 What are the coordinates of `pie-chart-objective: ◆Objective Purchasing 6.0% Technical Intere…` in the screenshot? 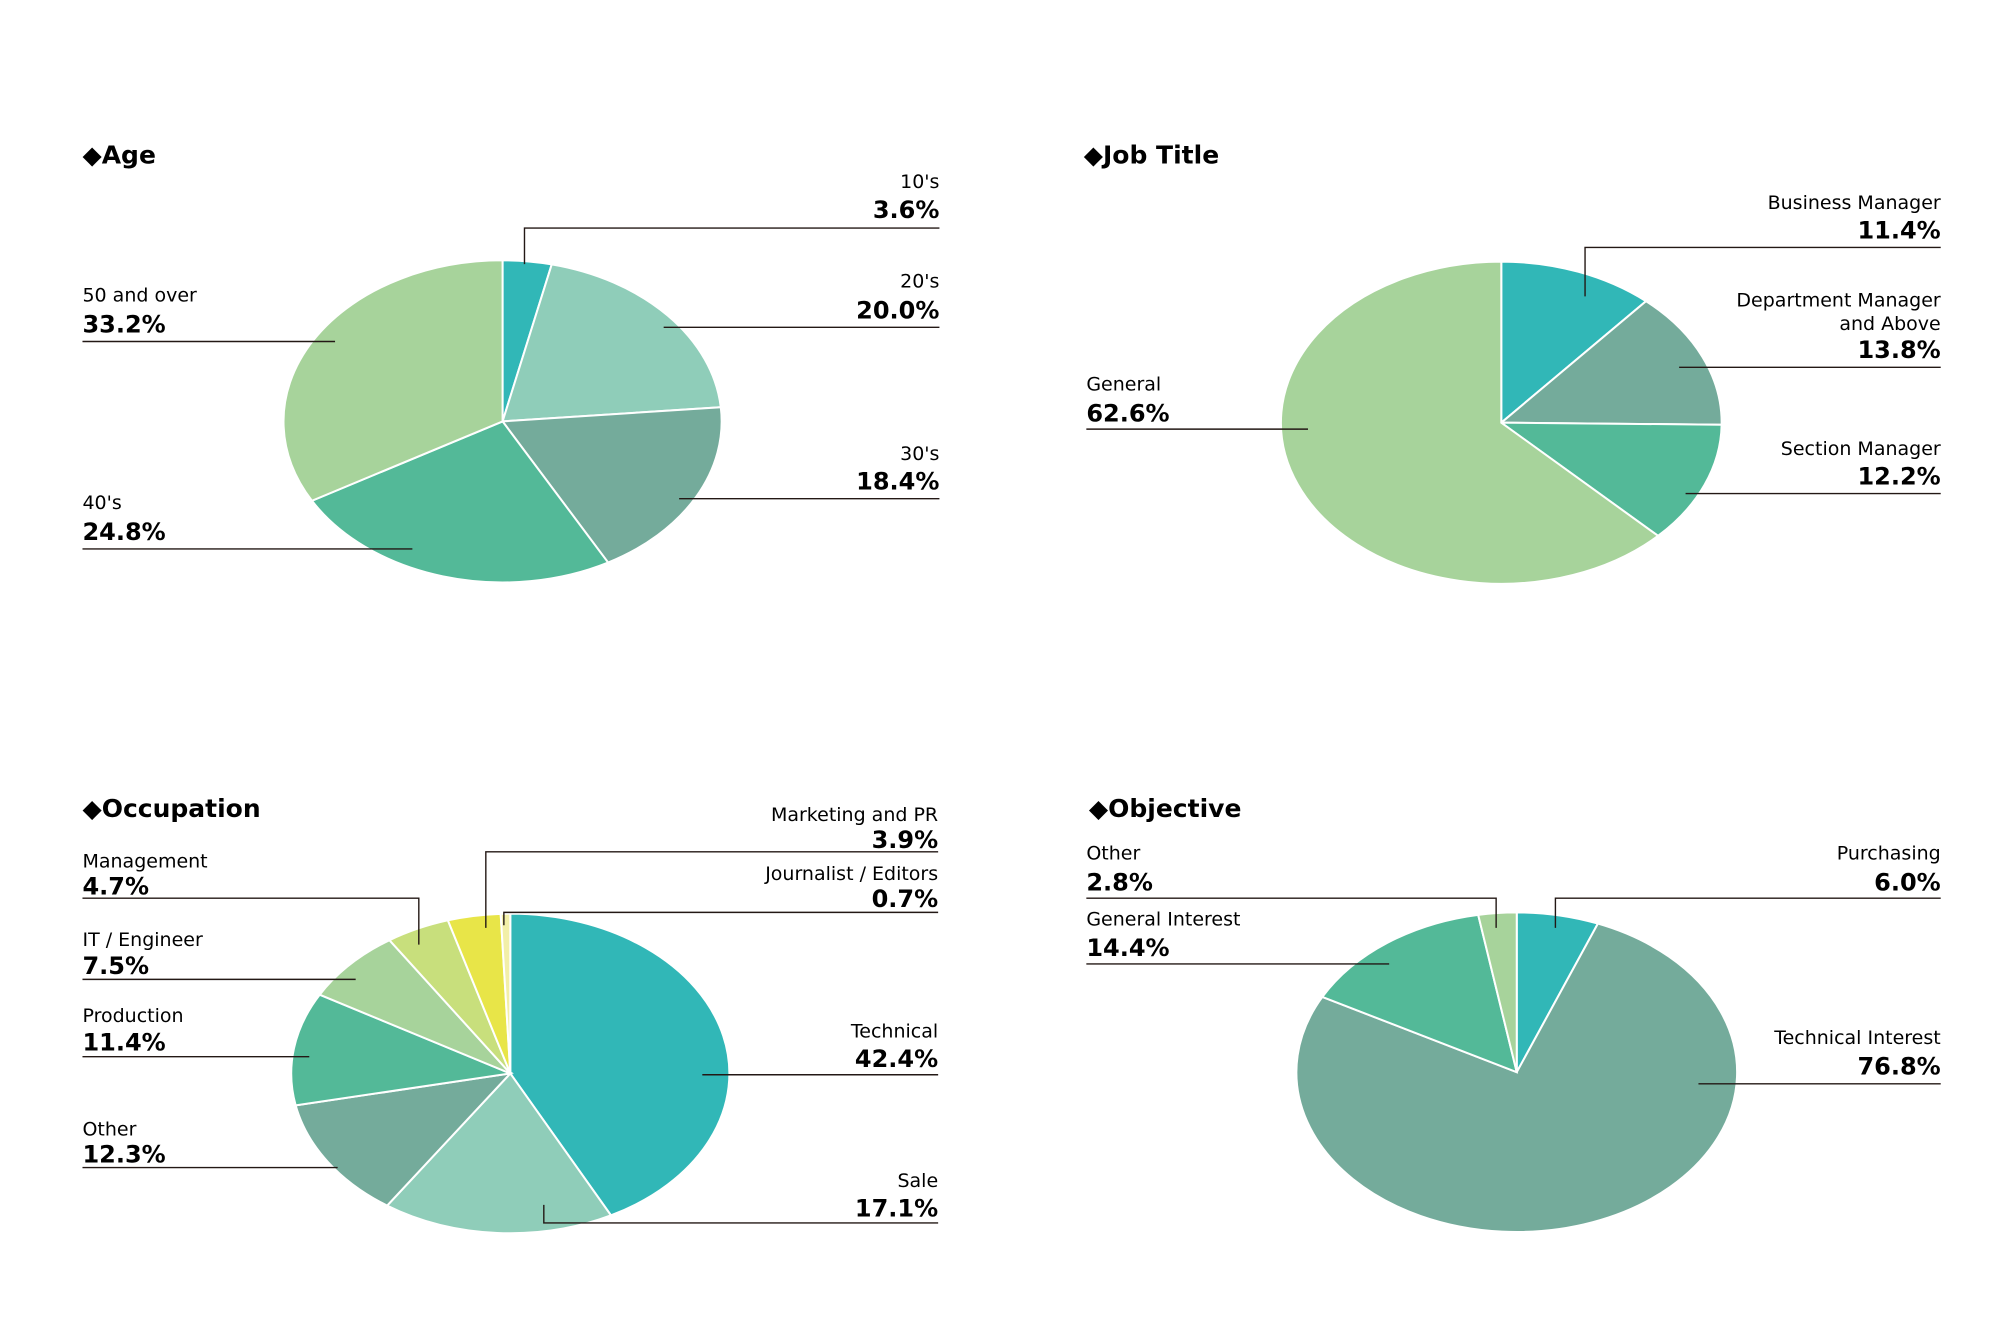 It's located at (1513, 1013).